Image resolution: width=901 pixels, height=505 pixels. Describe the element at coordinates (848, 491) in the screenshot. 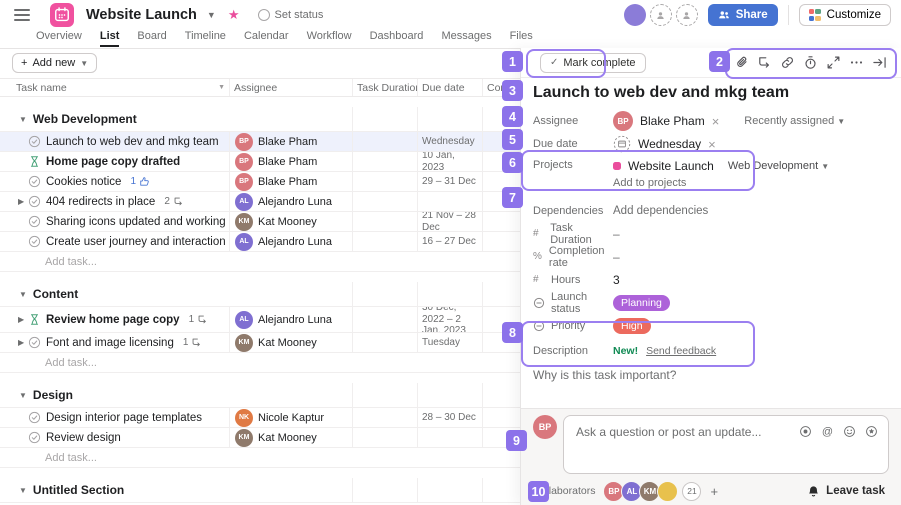

I see `leave-task-button: Leave task` at that location.